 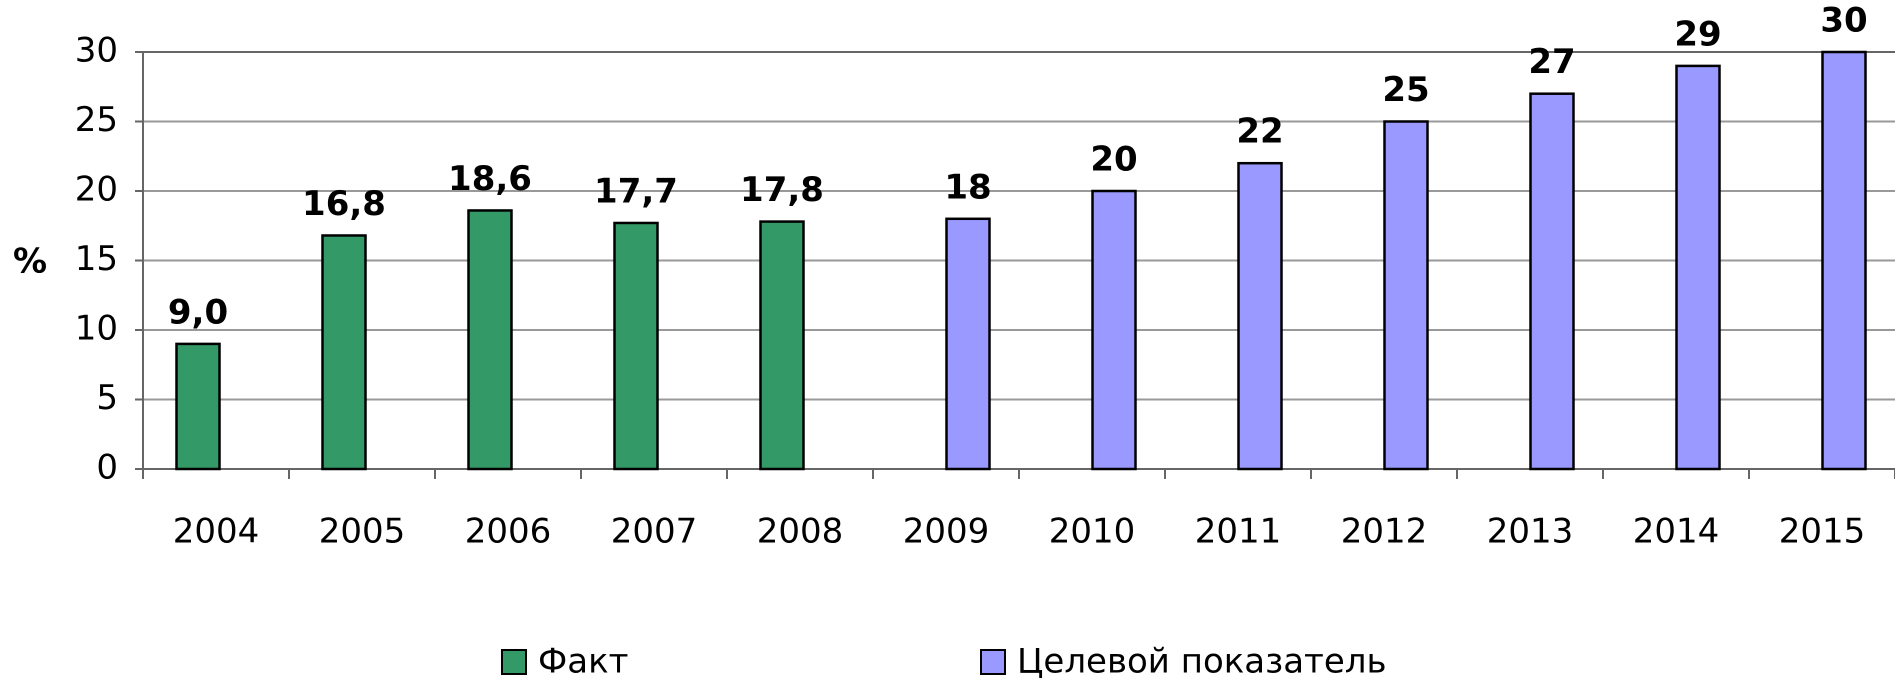 I want to click on x-tick-label: 2012, so click(x=1384, y=532).